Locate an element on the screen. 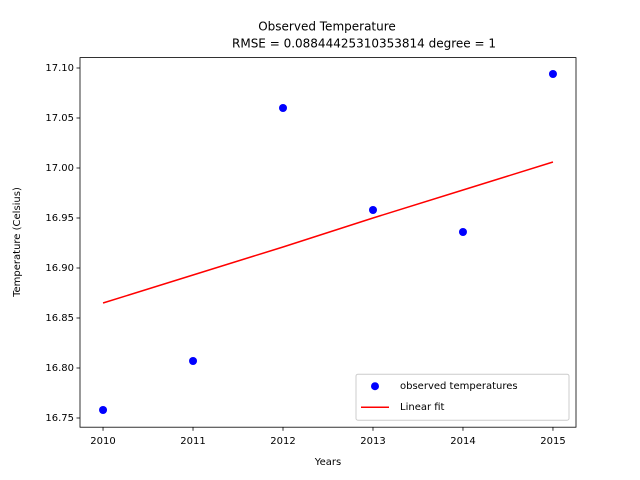 Image resolution: width=640 pixels, height=480 pixels. y-tick-label: 16.75 is located at coordinates (59, 418).